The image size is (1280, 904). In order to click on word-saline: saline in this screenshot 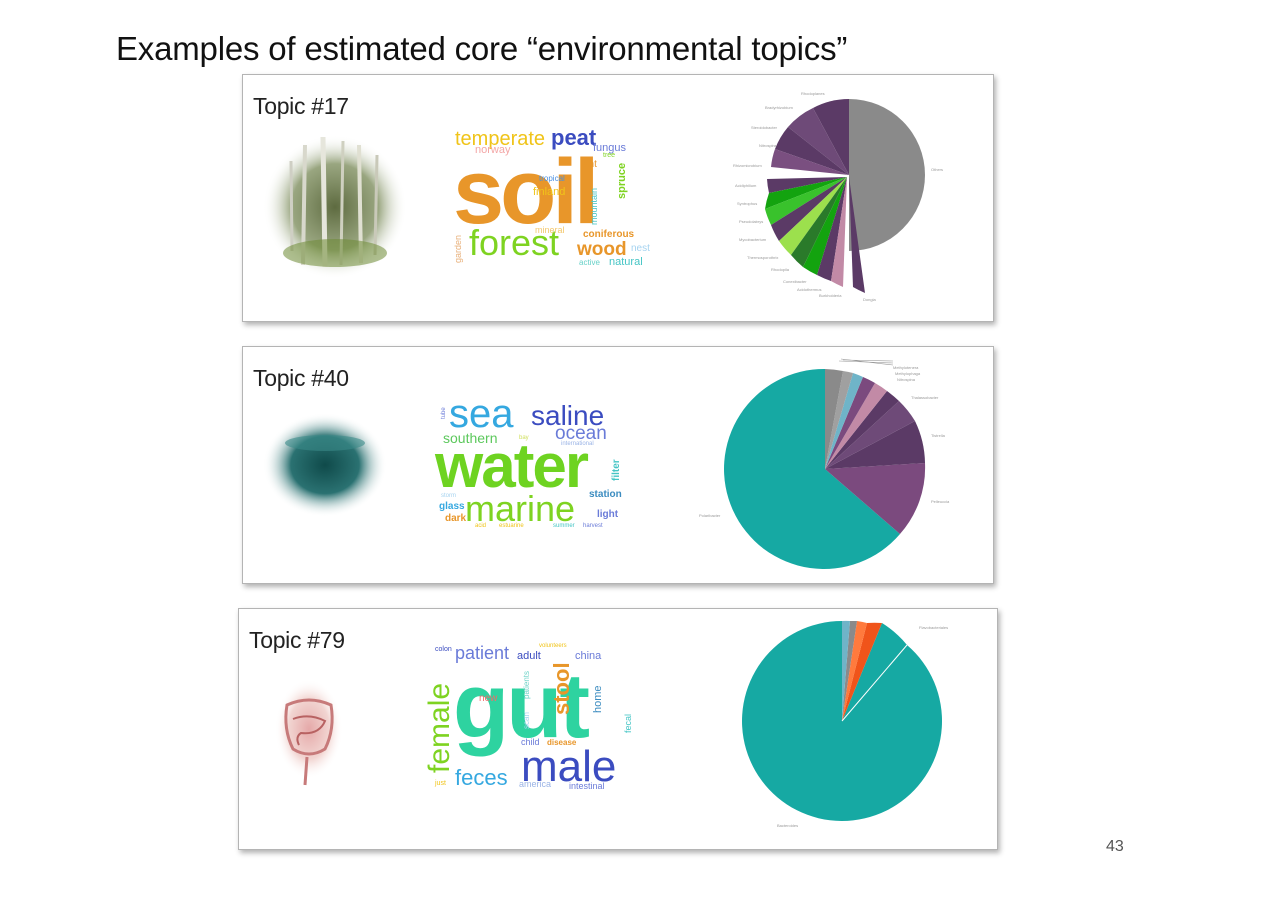, I will do `click(567, 415)`.